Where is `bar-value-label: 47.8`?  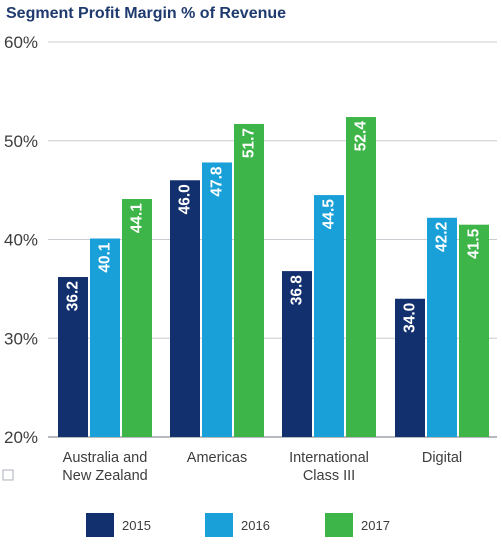 bar-value-label: 47.8 is located at coordinates (217, 181).